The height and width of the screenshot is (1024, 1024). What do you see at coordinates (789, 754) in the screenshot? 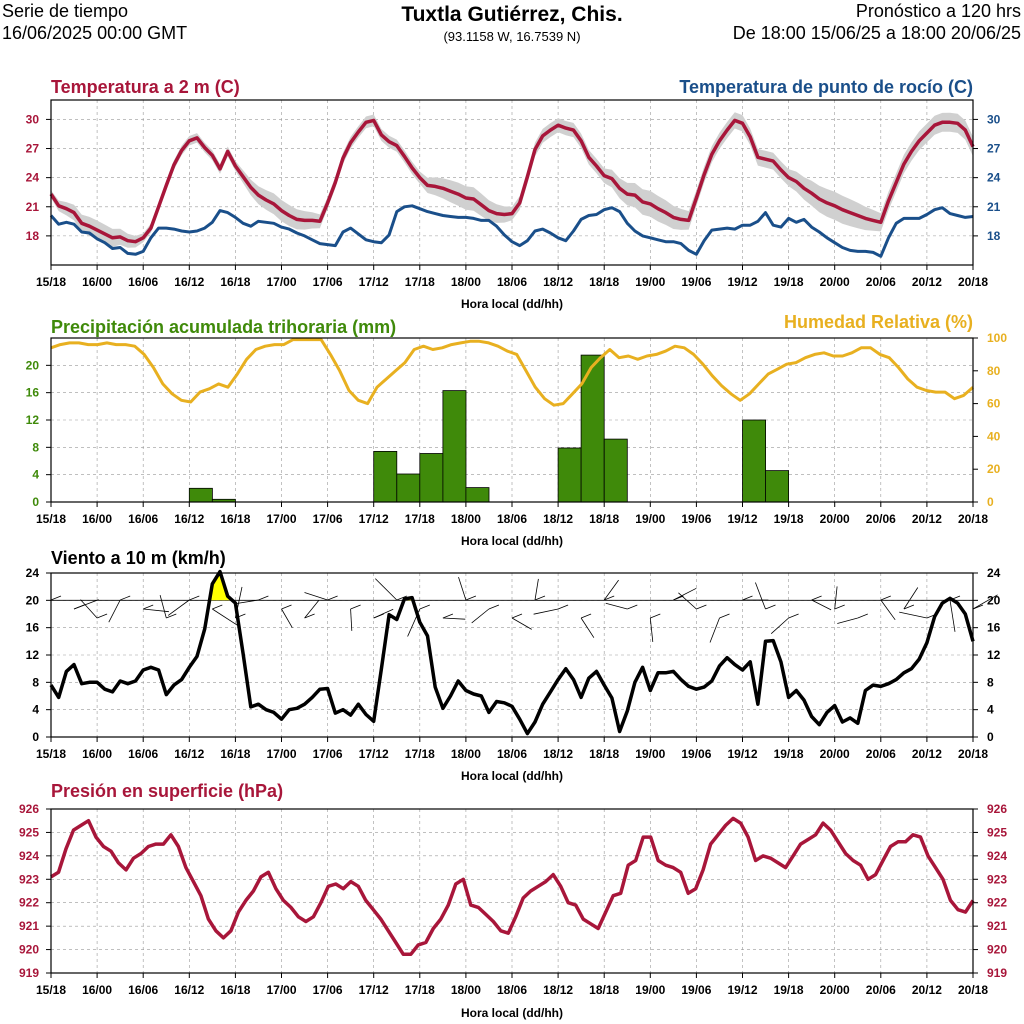
I see `wind-xtick-label: 19/18` at bounding box center [789, 754].